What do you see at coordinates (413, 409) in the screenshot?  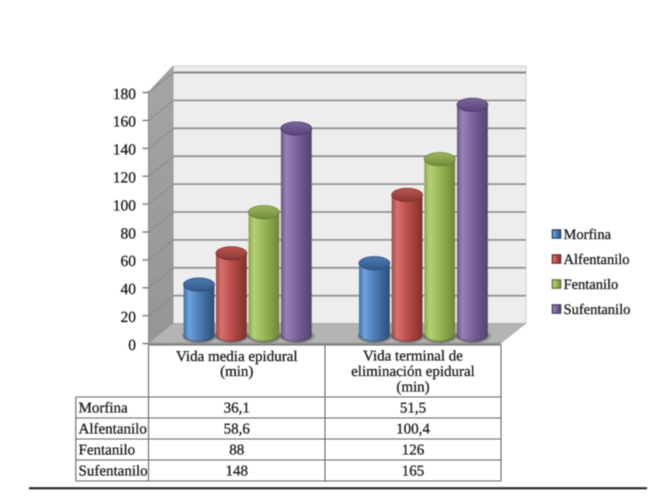 I see `svg-text: 51,5` at bounding box center [413, 409].